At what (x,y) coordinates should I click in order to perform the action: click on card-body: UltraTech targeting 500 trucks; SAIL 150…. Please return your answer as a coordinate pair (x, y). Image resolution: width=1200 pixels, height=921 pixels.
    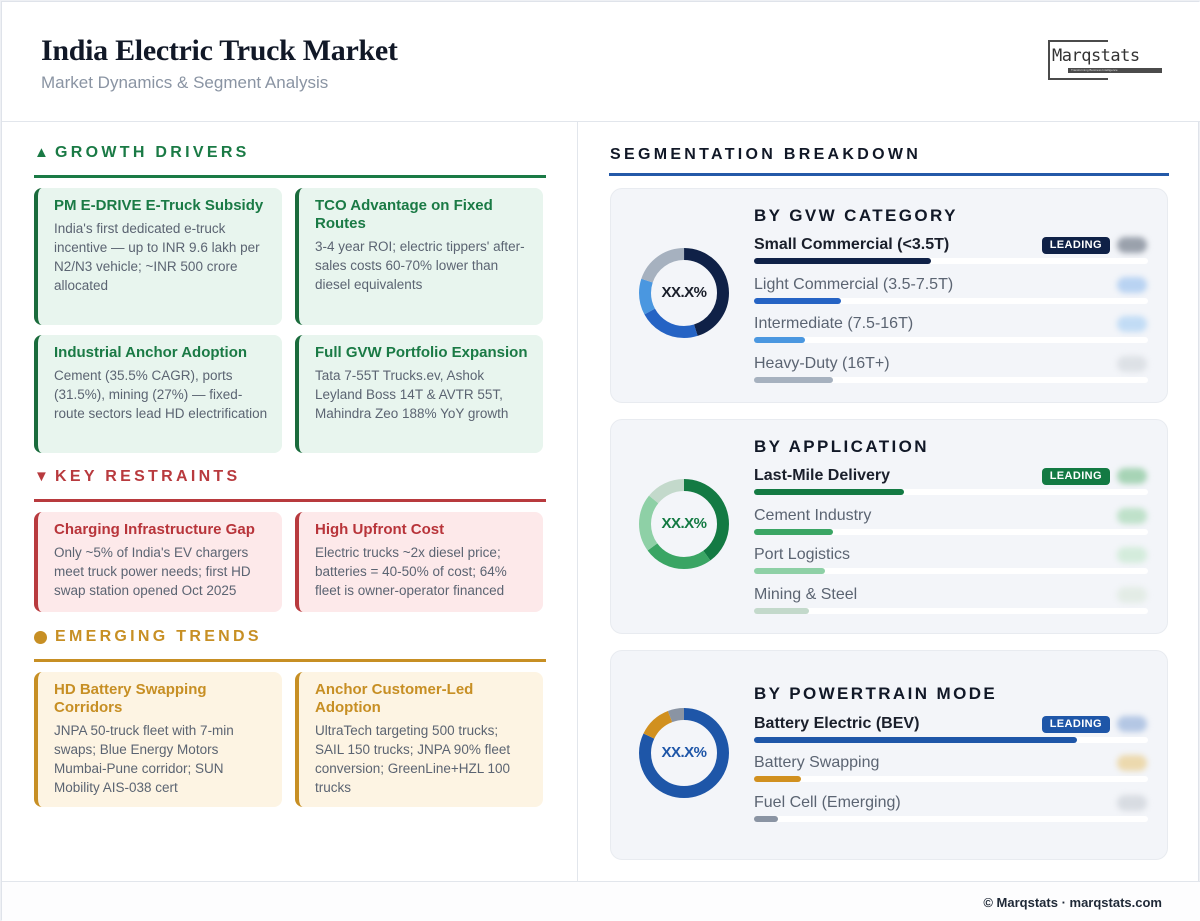
    Looking at the image, I should click on (413, 759).